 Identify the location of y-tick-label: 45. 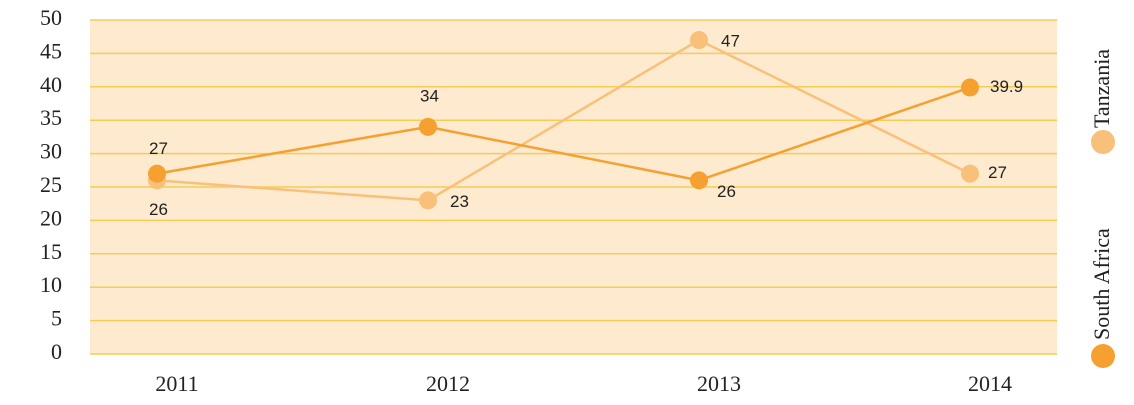
(51, 50).